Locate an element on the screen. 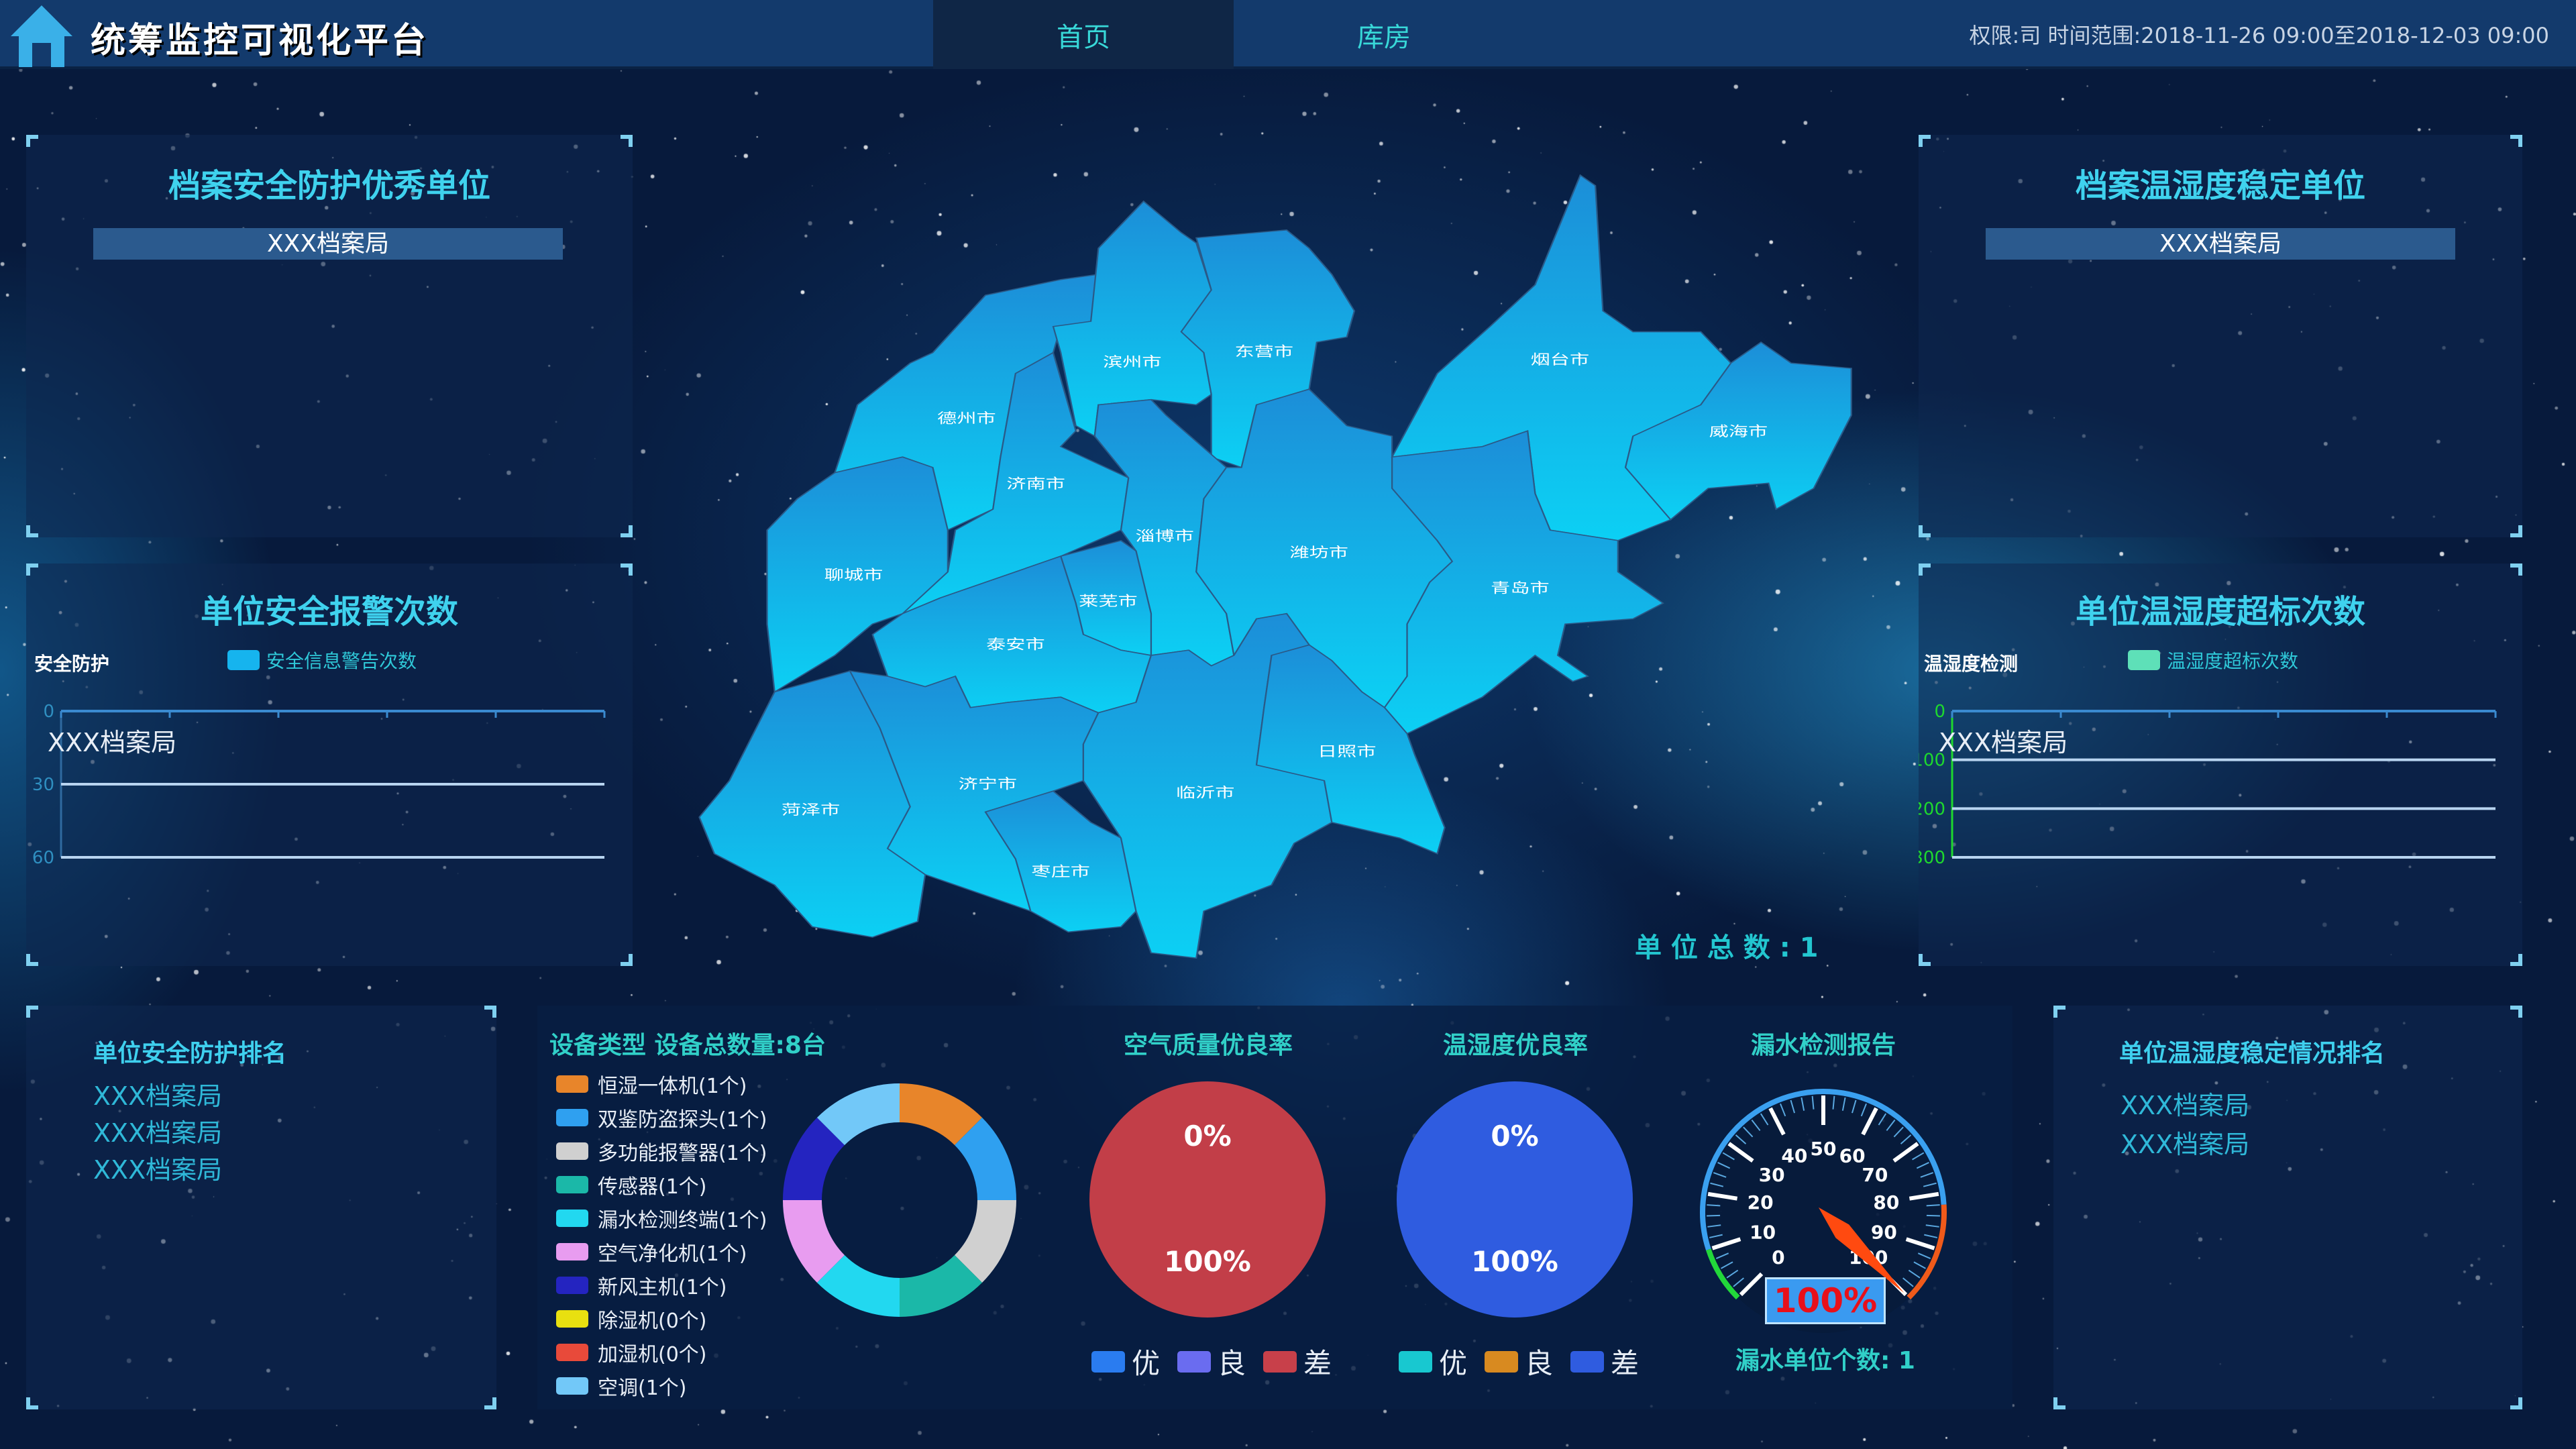  air-quality-pie is located at coordinates (1207, 1199).